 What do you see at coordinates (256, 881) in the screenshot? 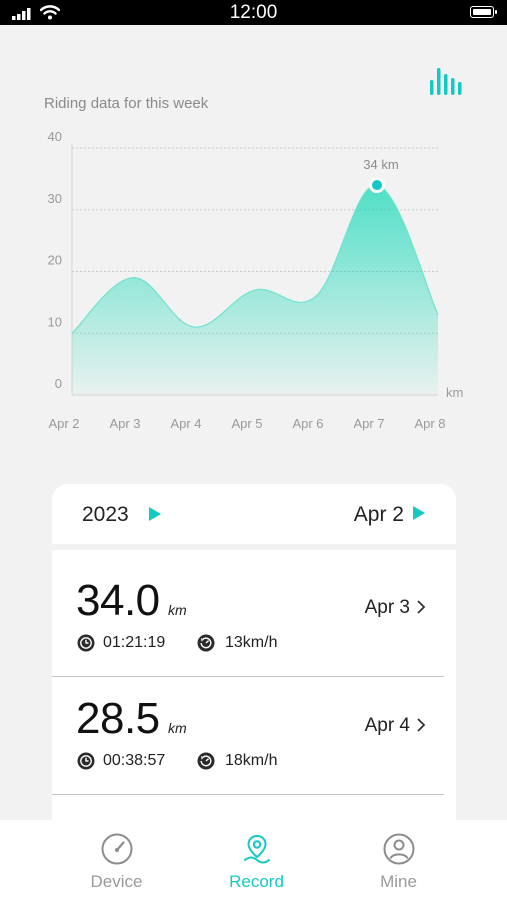
I see `tab-record-label: Record` at bounding box center [256, 881].